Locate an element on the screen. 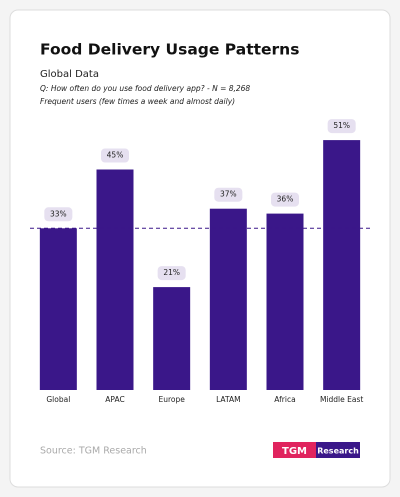 This screenshot has height=497, width=400. logo-text: Research is located at coordinates (338, 451).